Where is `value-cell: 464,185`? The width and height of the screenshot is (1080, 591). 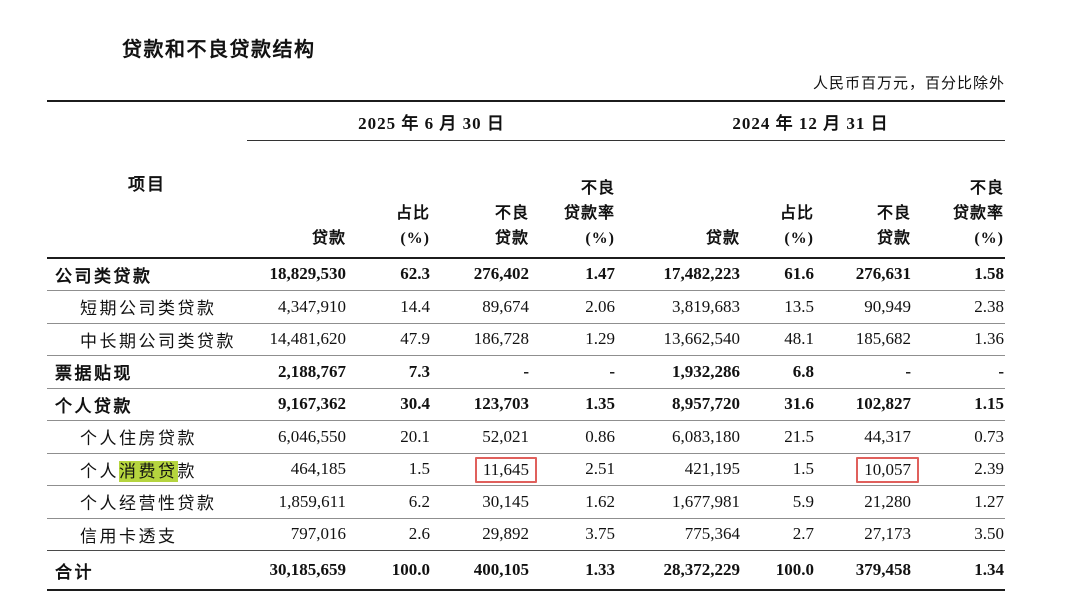
value-cell: 464,185 is located at coordinates (297, 469).